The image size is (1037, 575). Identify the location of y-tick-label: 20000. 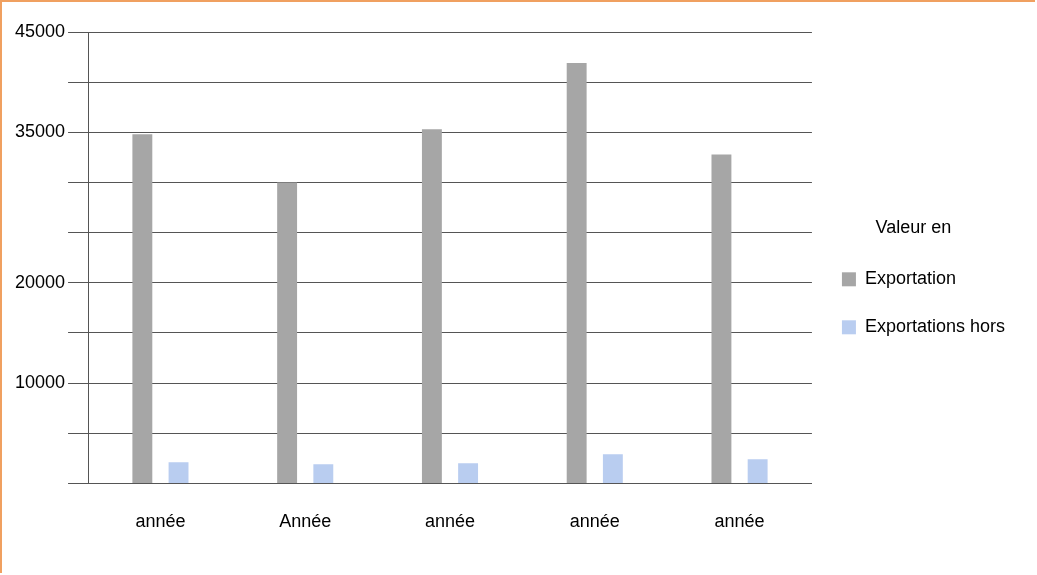
(40, 281).